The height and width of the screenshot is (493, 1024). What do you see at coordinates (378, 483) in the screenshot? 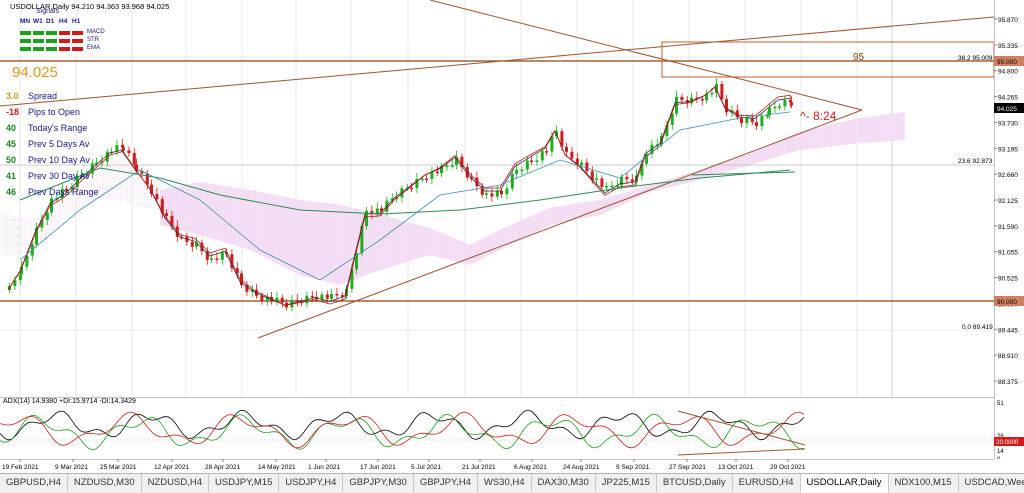
I see `chart-tab: GBPJPY,M30` at bounding box center [378, 483].